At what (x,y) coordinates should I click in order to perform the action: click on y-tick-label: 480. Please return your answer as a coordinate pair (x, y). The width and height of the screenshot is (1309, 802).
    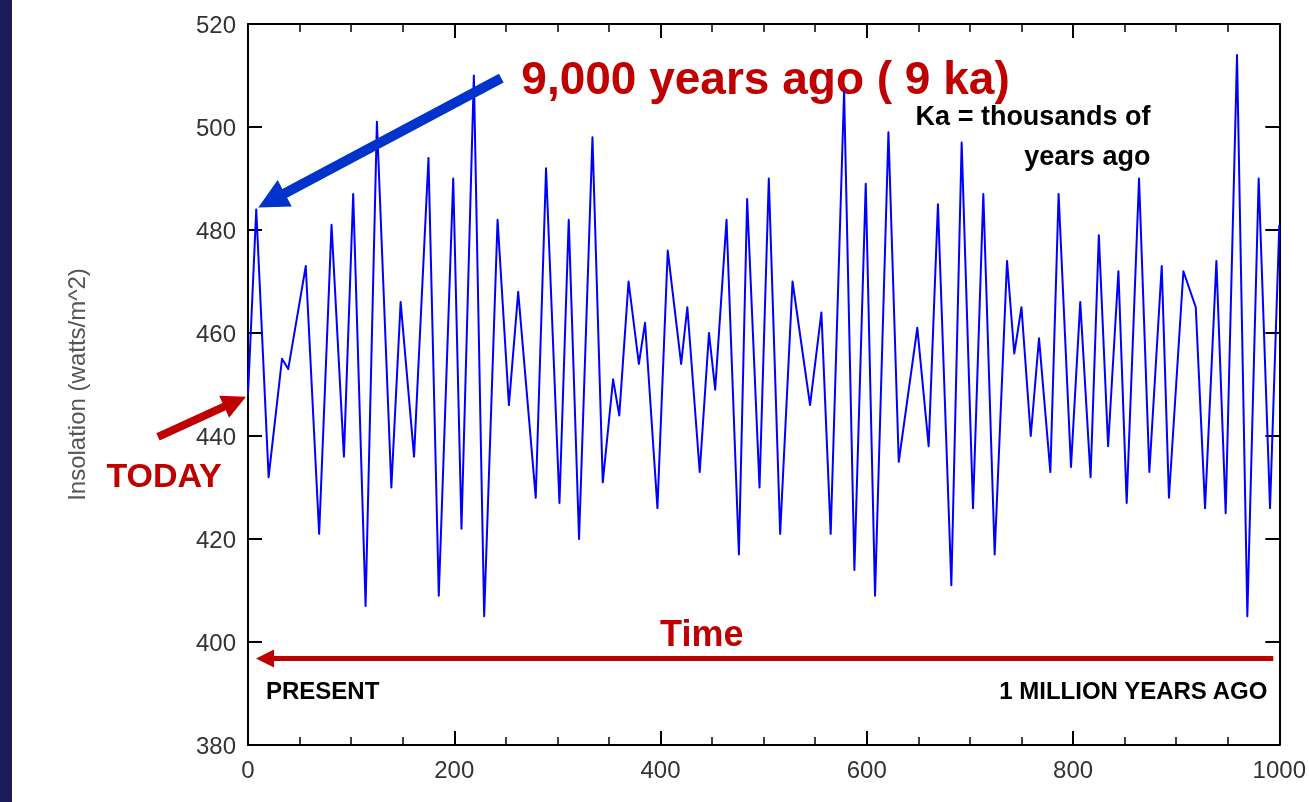
    Looking at the image, I should click on (215, 230).